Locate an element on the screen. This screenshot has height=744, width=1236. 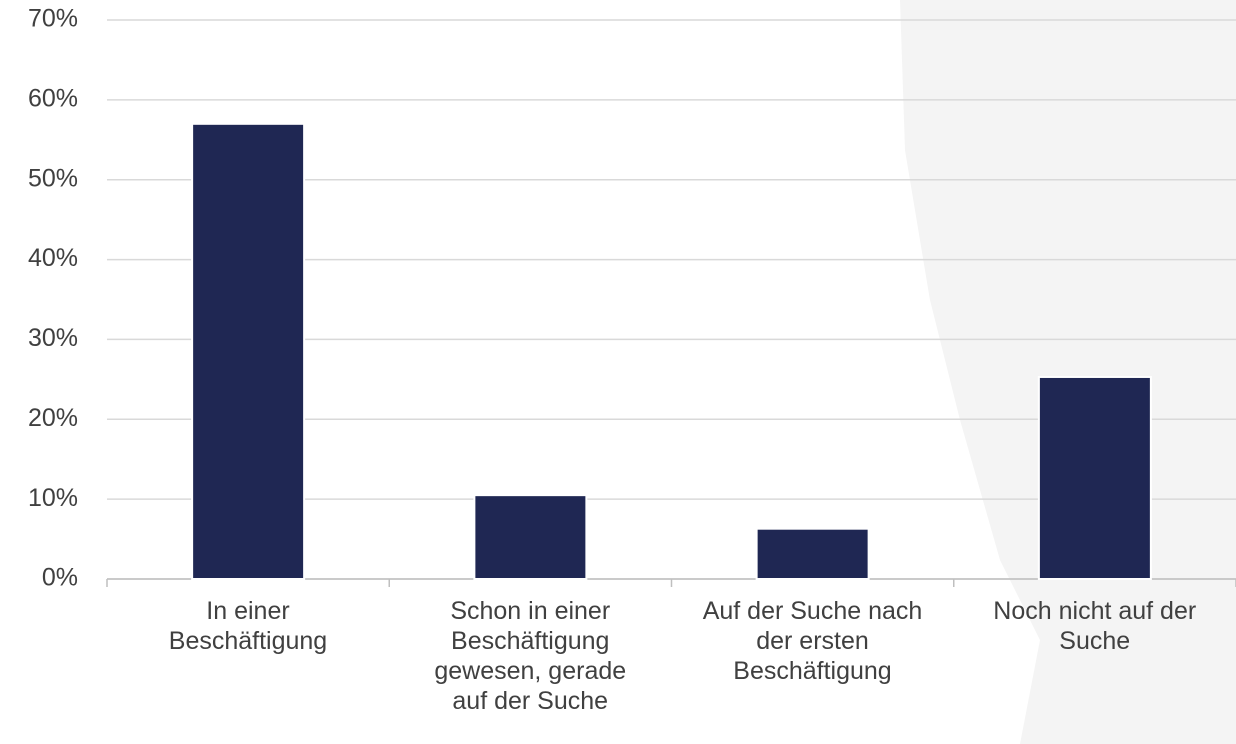
x-tick-label: Noch nicht auf der Suche is located at coordinates (1095, 626).